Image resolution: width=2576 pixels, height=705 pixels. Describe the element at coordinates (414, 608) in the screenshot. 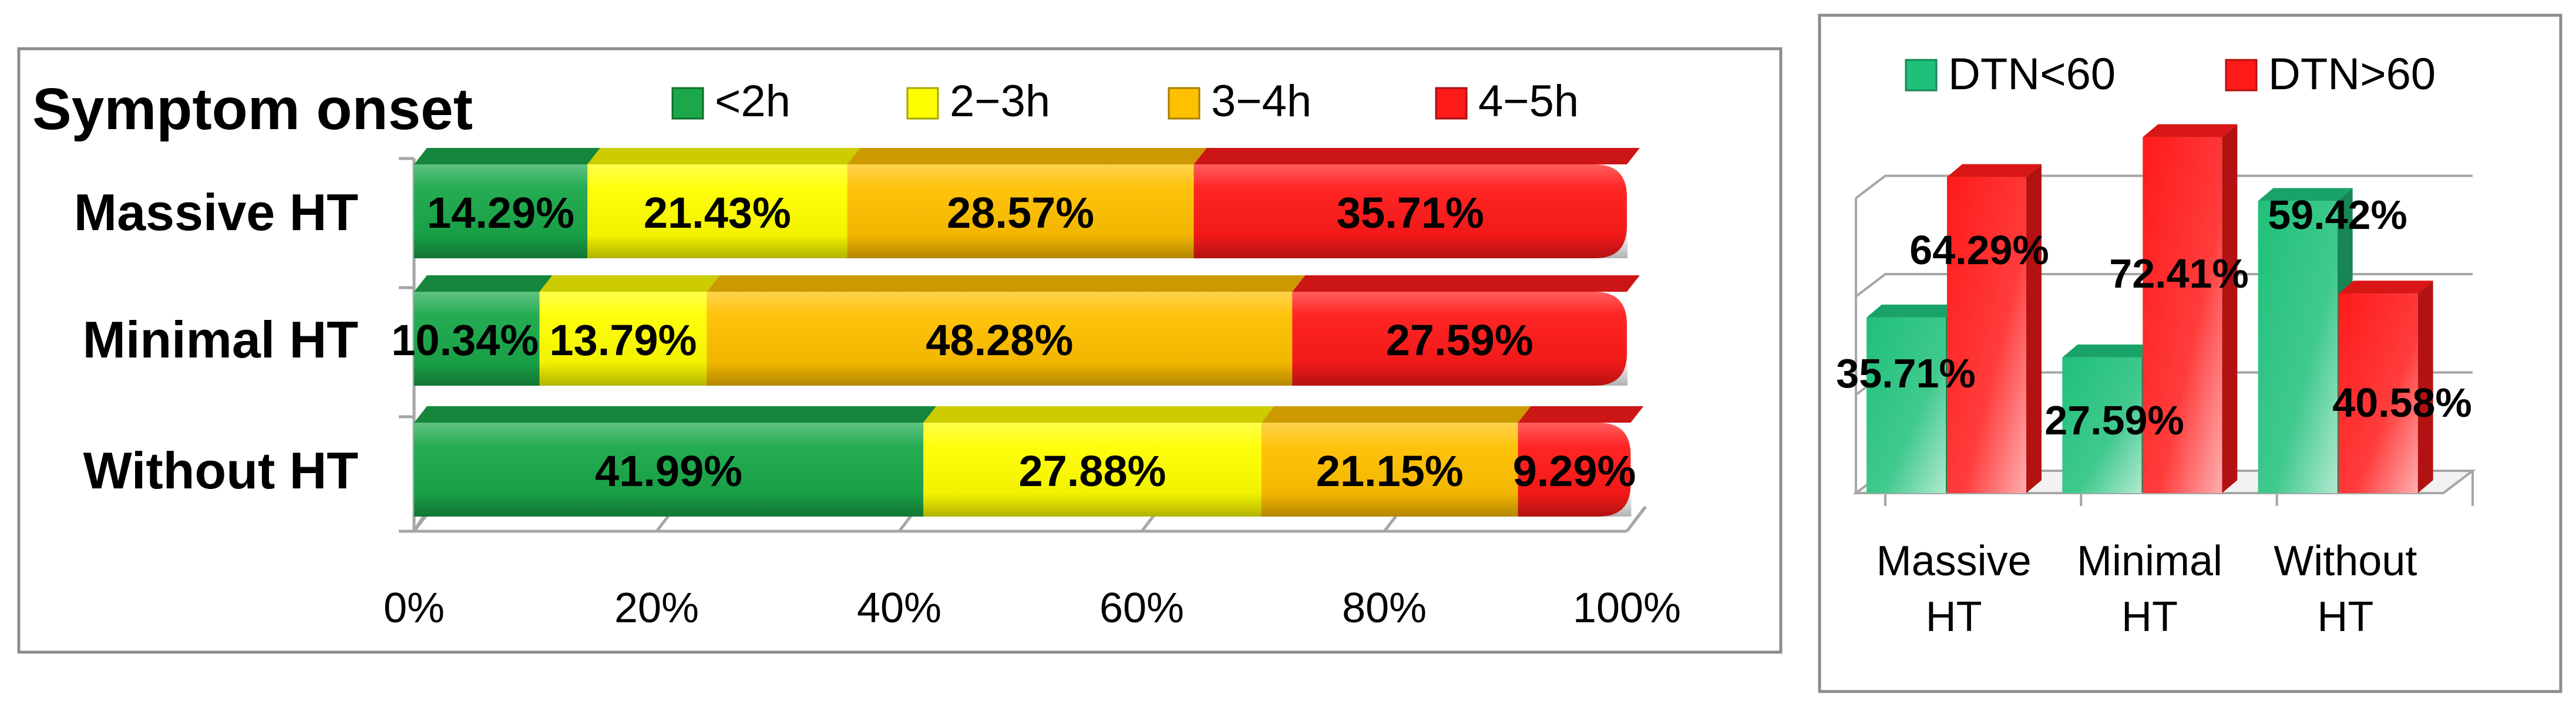

I see `x-tick-label-0: 0%` at that location.